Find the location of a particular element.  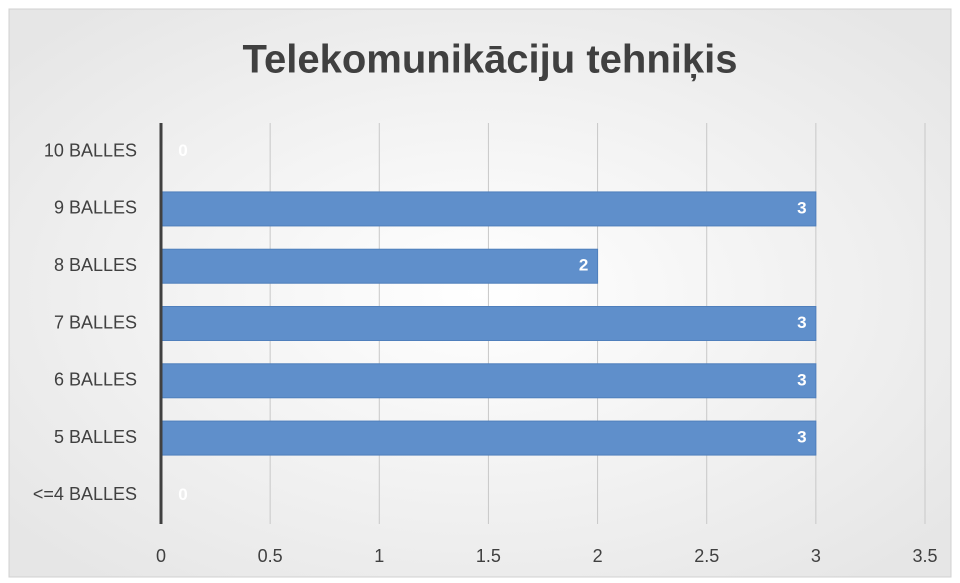

y-tick-label: <=4 BALLES is located at coordinates (85, 494).